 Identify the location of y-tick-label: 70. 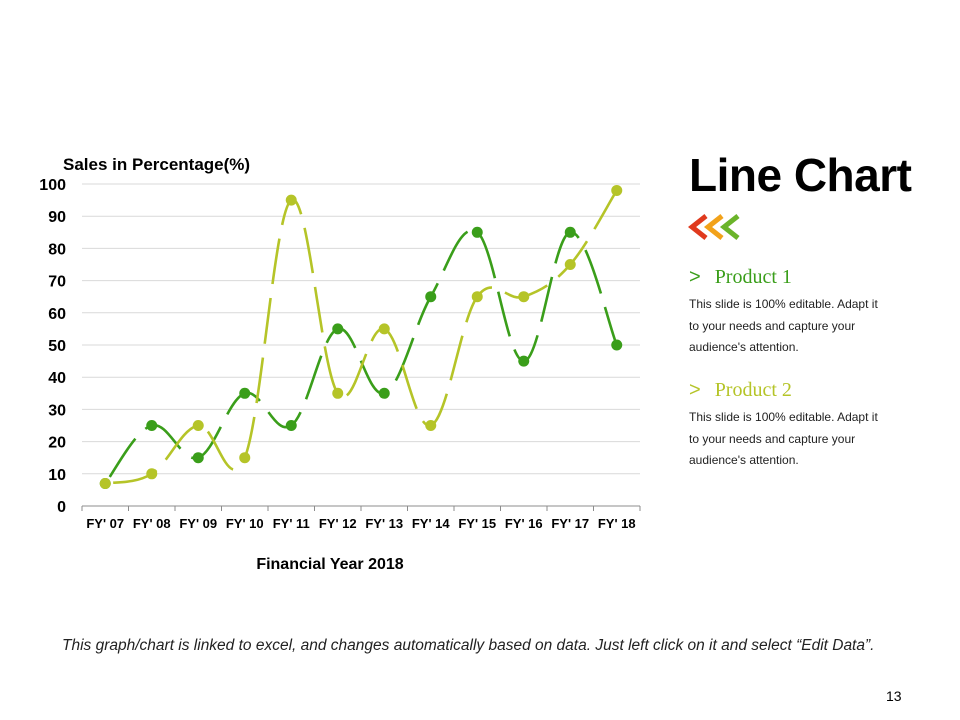
(57, 282).